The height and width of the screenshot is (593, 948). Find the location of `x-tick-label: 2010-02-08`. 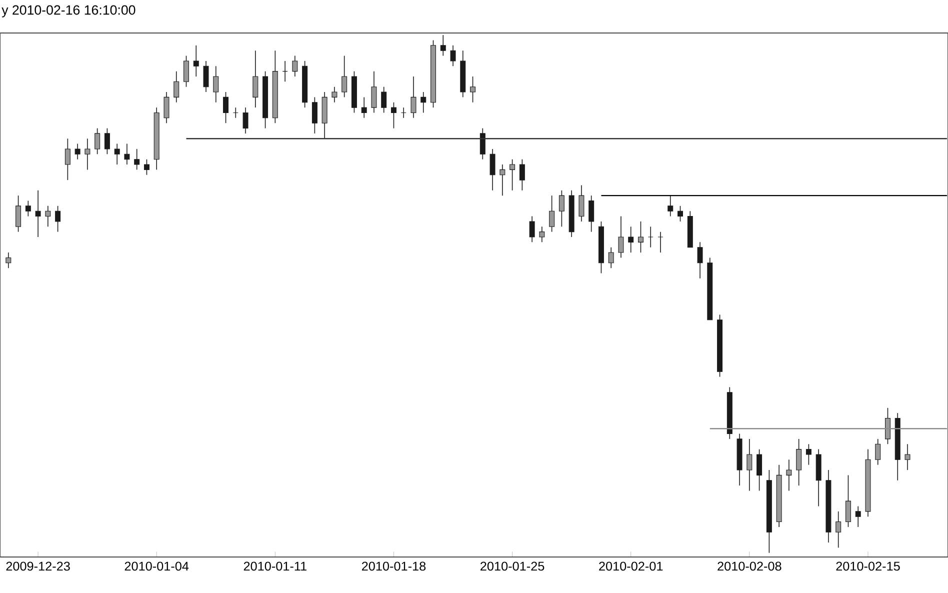

x-tick-label: 2010-02-08 is located at coordinates (750, 566).